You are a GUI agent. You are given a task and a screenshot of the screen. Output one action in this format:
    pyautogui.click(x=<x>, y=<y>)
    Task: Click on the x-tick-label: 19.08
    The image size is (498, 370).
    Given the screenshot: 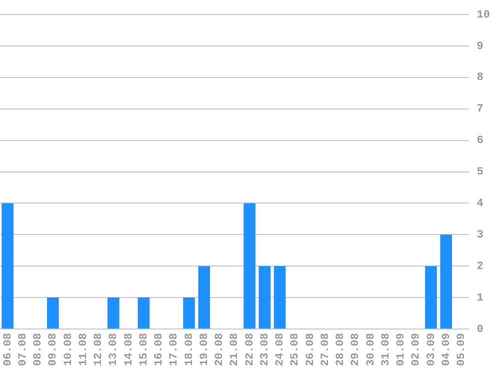 What is the action you would take?
    pyautogui.click(x=204, y=349)
    